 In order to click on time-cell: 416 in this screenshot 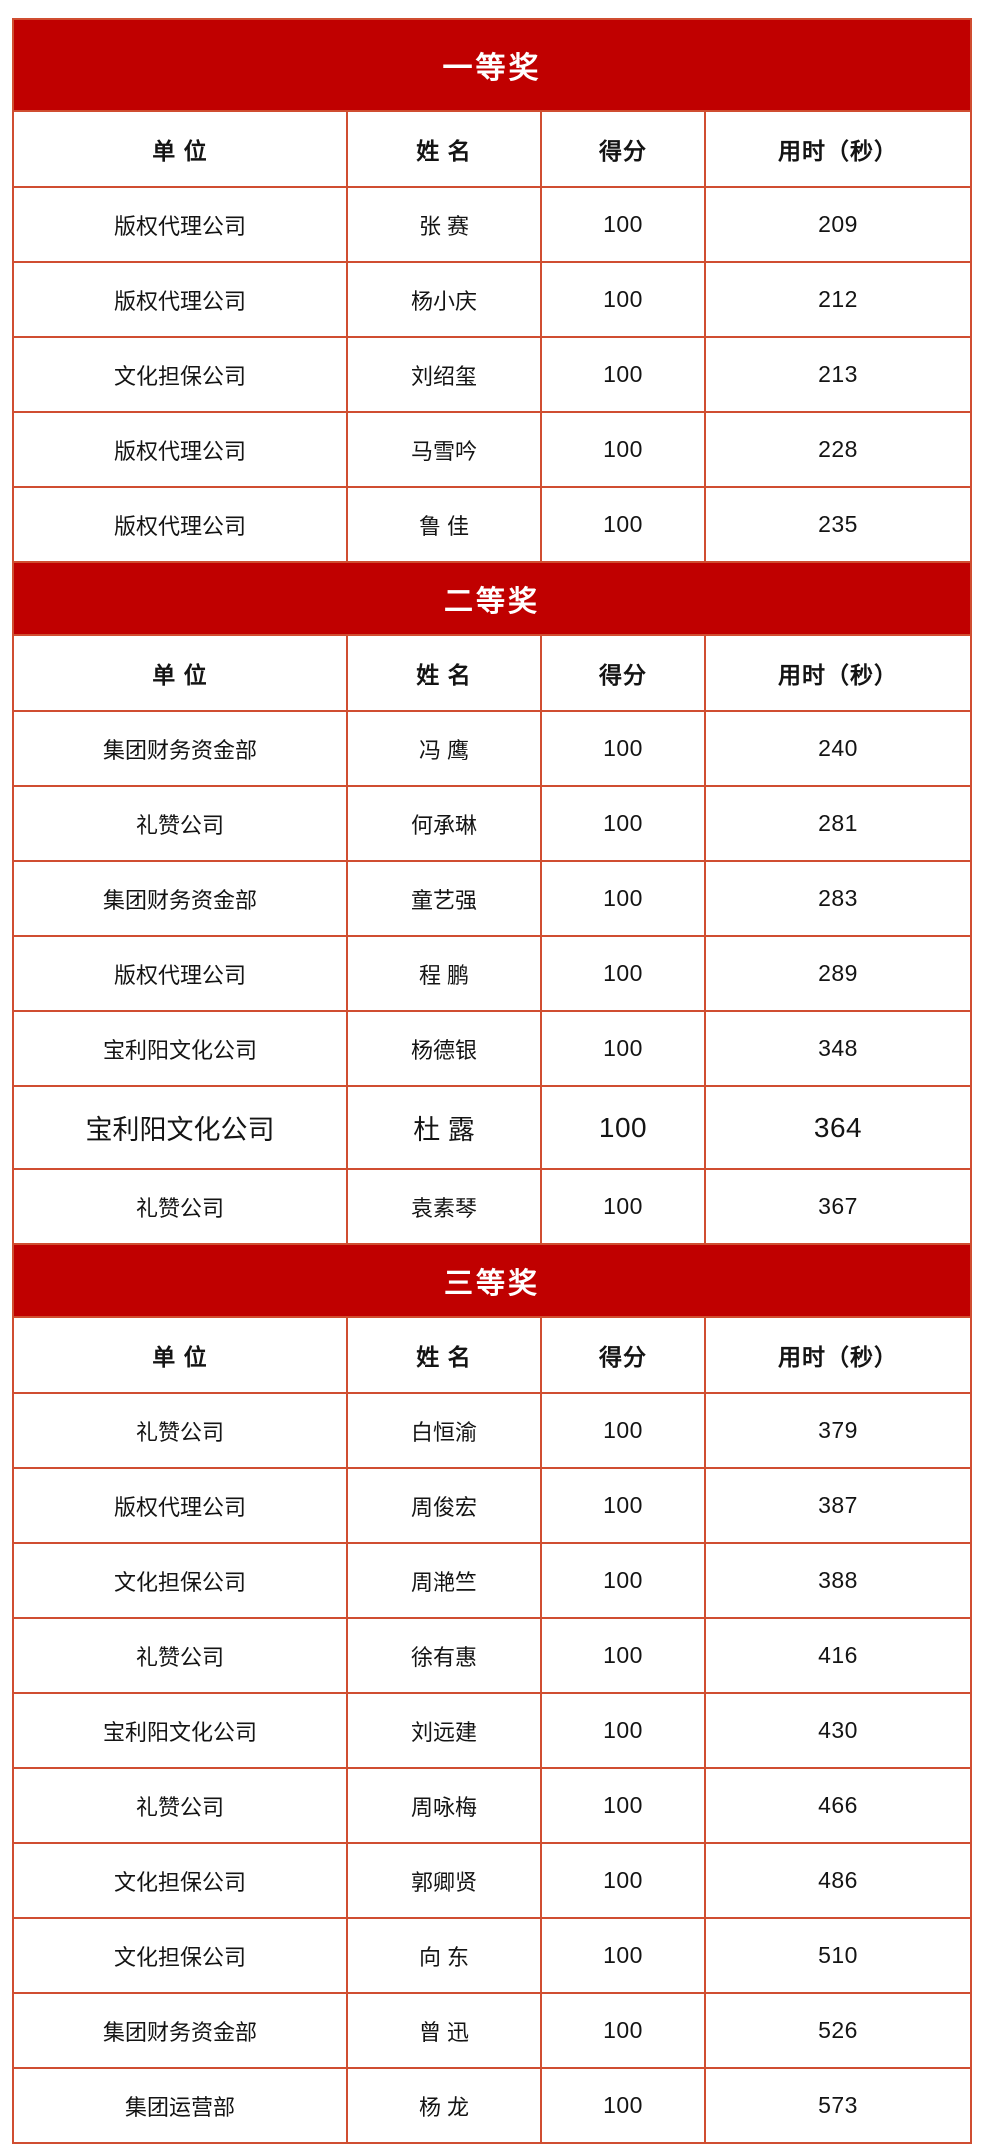, I will do `click(838, 1655)`.